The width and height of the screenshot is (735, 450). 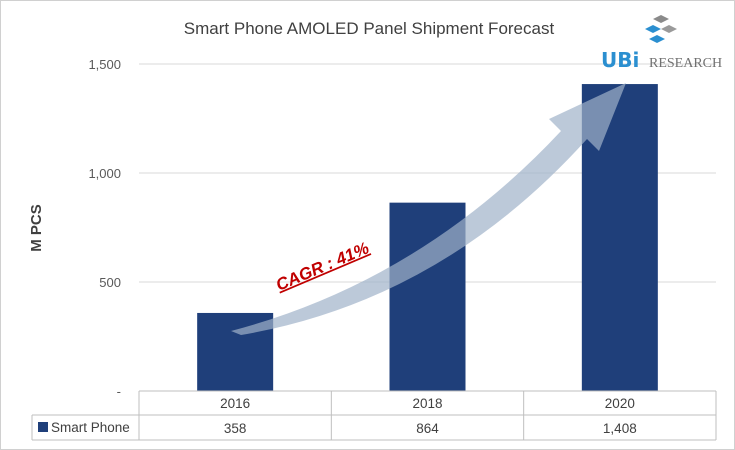 I want to click on y-tick-label: 500, so click(x=110, y=282).